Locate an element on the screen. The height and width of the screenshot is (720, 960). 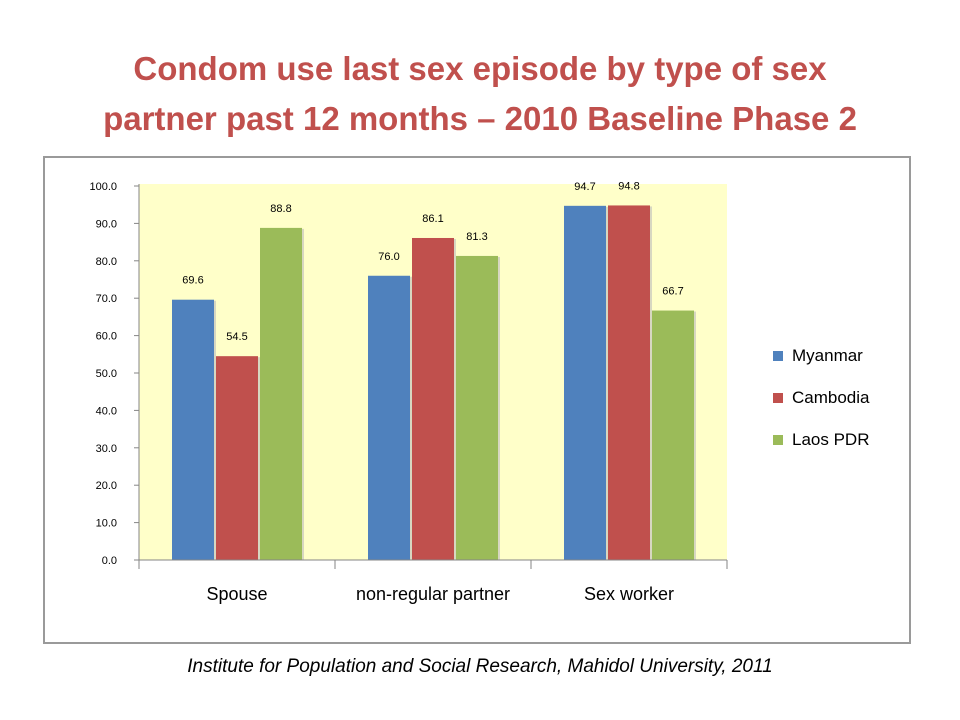
data-label-cambodia: 54.5 is located at coordinates (236, 337).